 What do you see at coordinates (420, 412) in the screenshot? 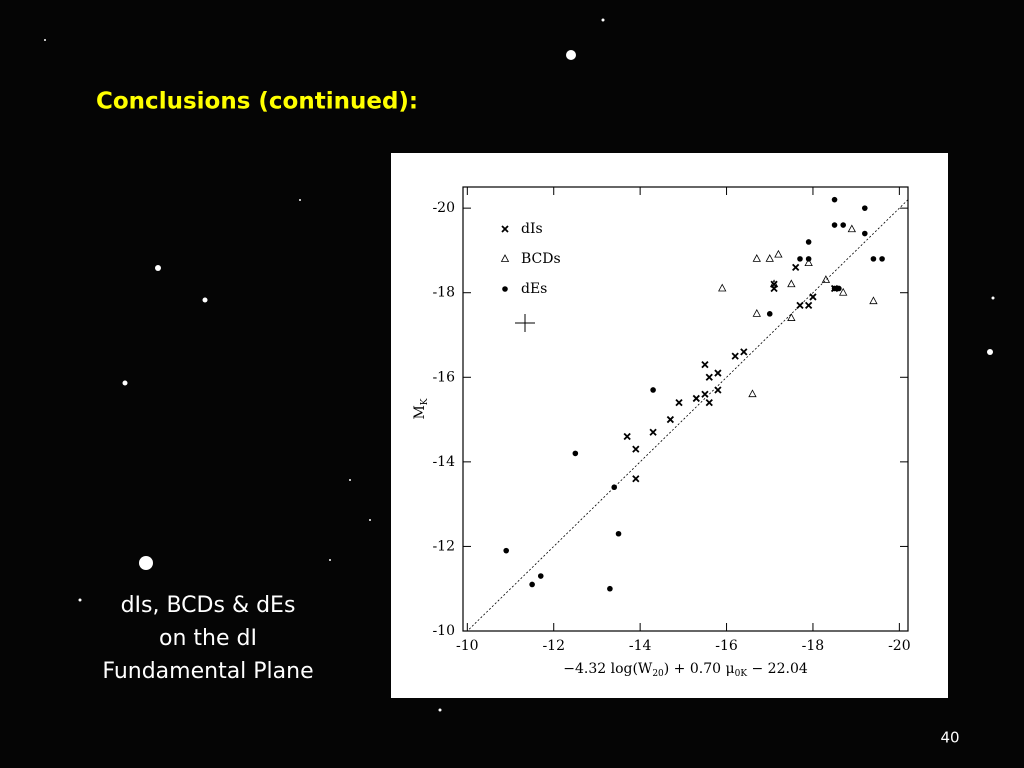
I see `axis-label-part: M` at bounding box center [420, 412].